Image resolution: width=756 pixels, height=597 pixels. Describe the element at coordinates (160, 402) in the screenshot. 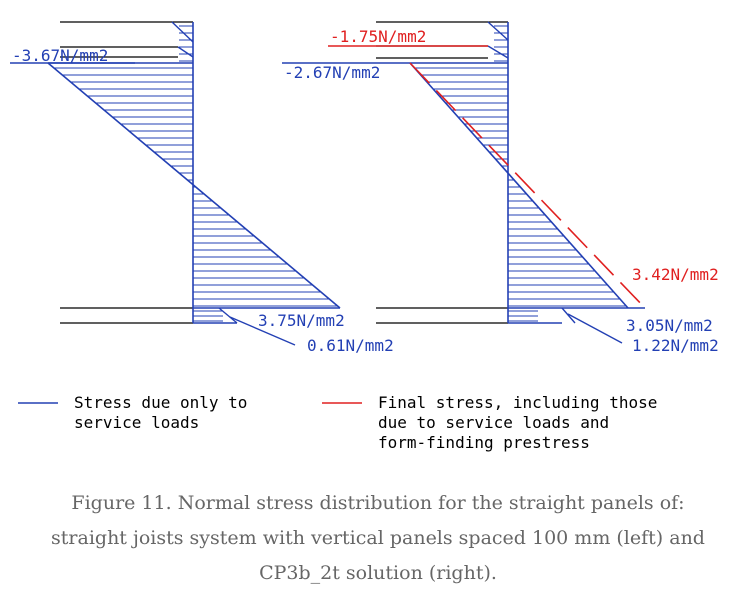

I see `legend-label-service-loads-line-1: Stress due only to` at that location.